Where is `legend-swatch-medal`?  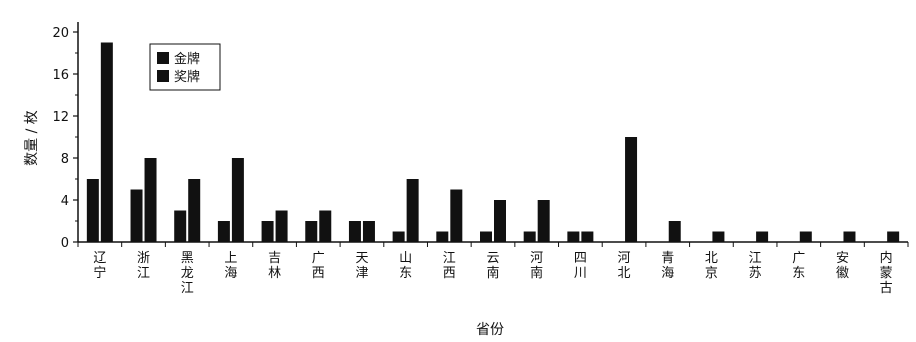 legend-swatch-medal is located at coordinates (163, 76).